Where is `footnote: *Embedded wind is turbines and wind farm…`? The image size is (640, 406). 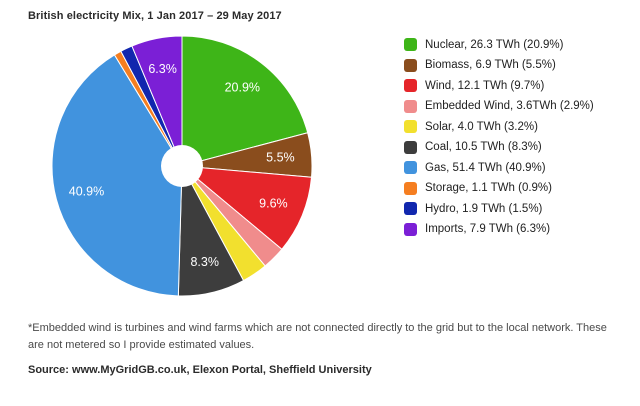
footnote: *Embedded wind is turbines and wind farm… is located at coordinates (317, 336).